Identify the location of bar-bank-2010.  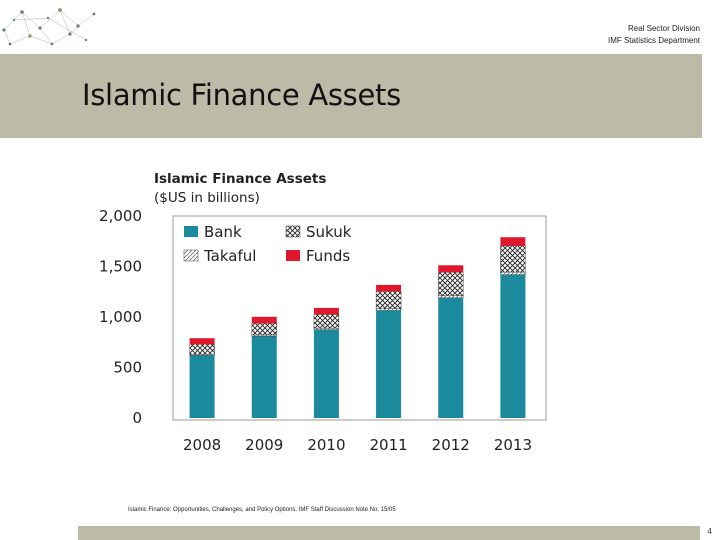
(326, 373).